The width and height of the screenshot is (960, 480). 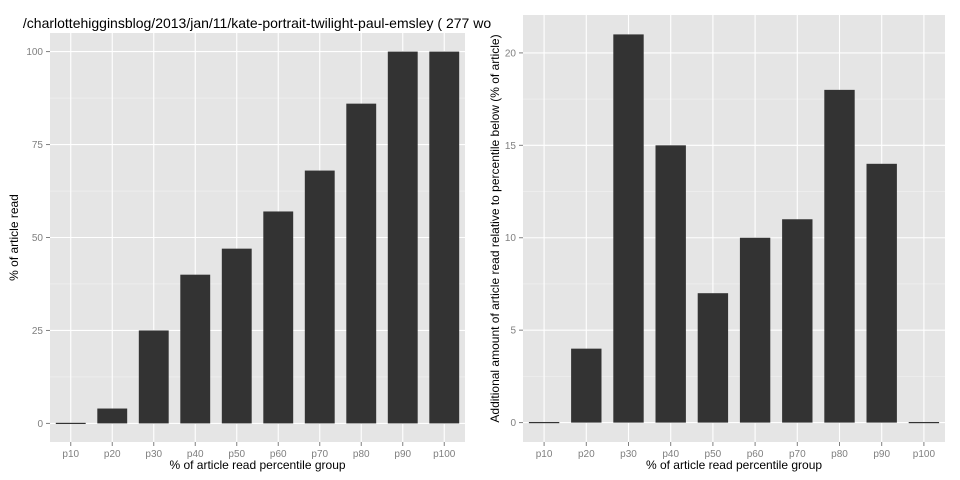 I want to click on y-axis-title: % of article read, so click(x=14, y=237).